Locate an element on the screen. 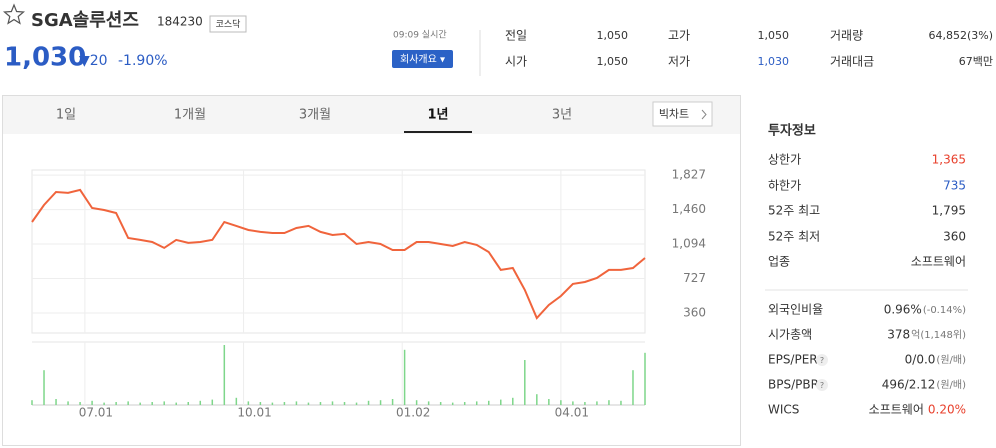  quote-label: 저가 is located at coordinates (679, 62).